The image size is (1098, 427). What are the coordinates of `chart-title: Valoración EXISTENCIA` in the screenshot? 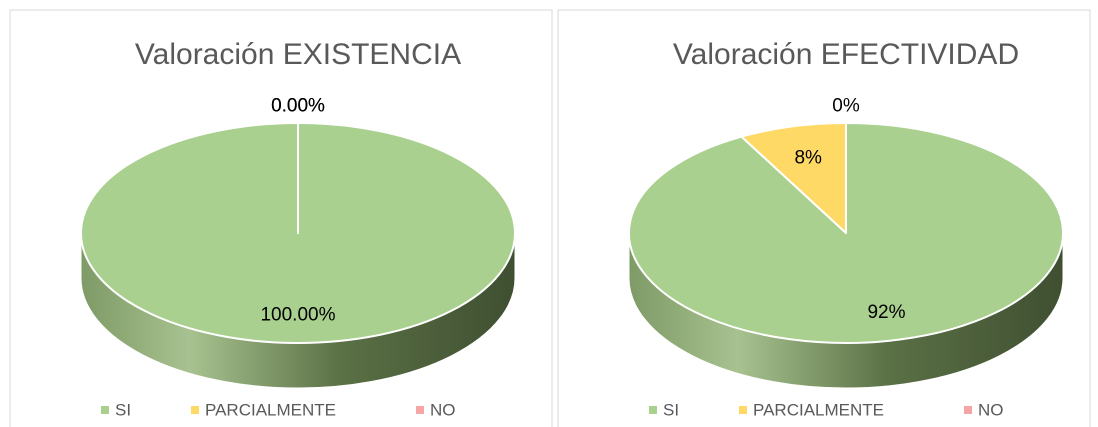 It's located at (298, 54).